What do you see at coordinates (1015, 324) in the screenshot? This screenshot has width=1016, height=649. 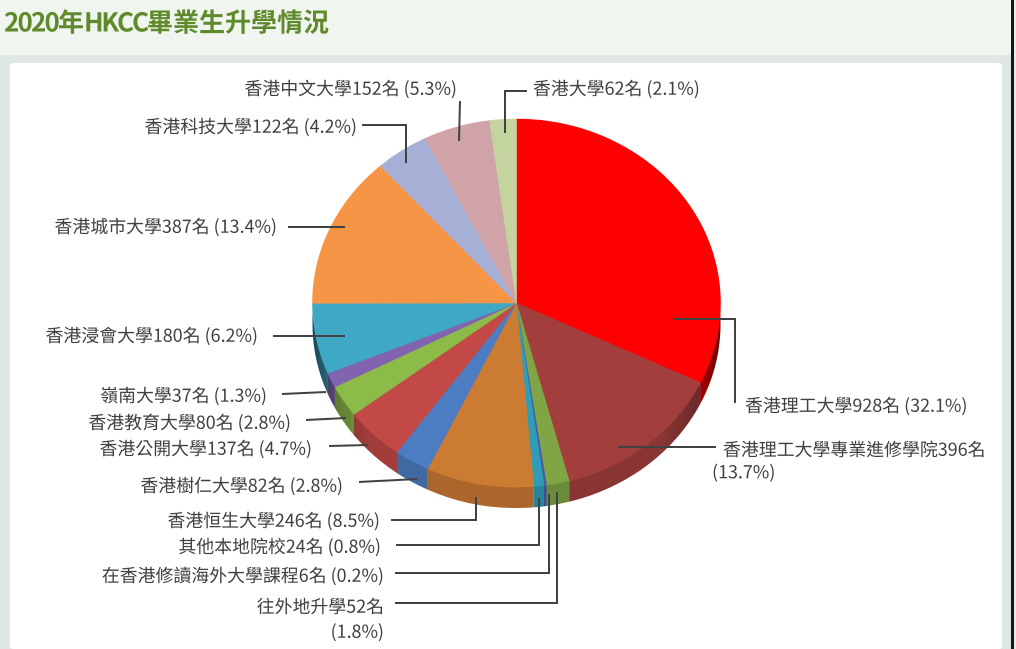 I see `window-edge-strip` at bounding box center [1015, 324].